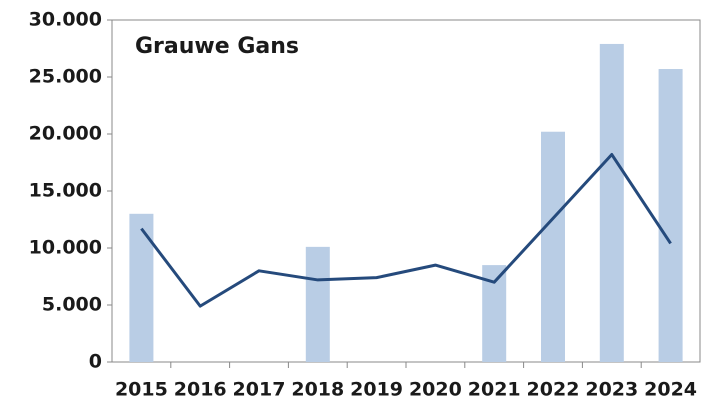 Image resolution: width=702 pixels, height=405 pixels. What do you see at coordinates (95, 362) in the screenshot?
I see `y-tick-label: 0` at bounding box center [95, 362].